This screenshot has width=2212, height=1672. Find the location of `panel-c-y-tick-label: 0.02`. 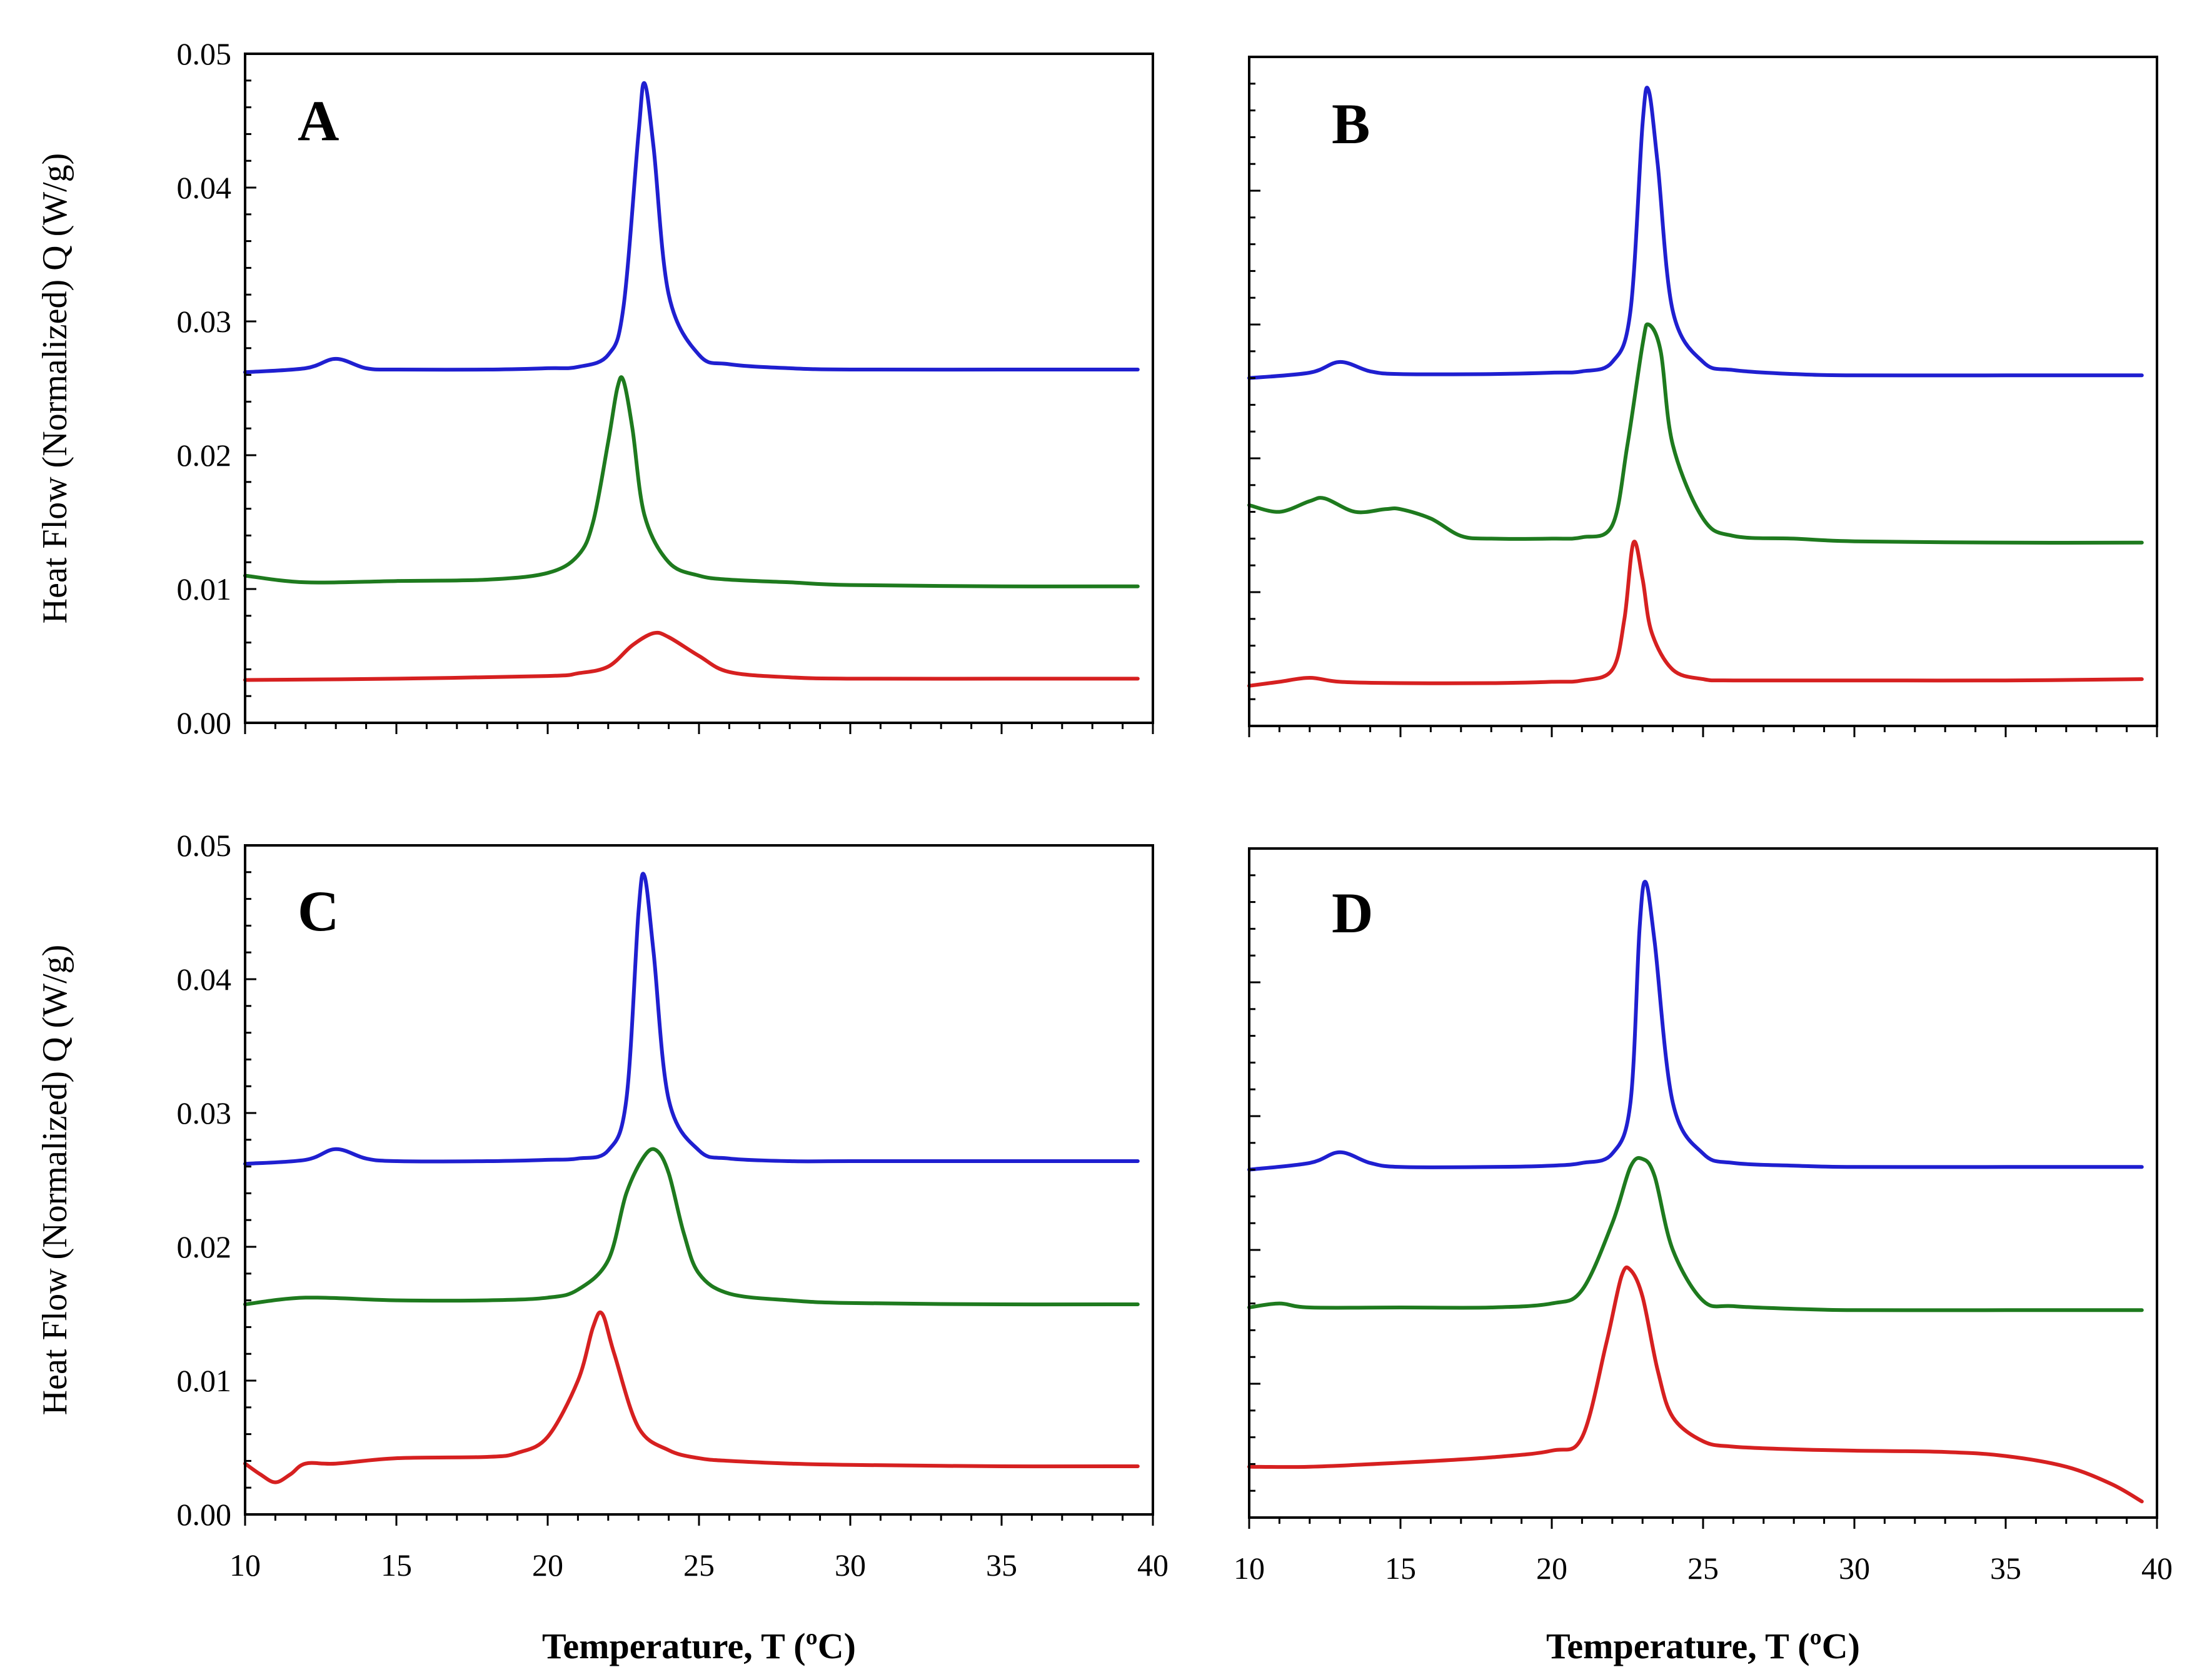

panel-c-y-tick-label: 0.02 is located at coordinates (205, 1246).